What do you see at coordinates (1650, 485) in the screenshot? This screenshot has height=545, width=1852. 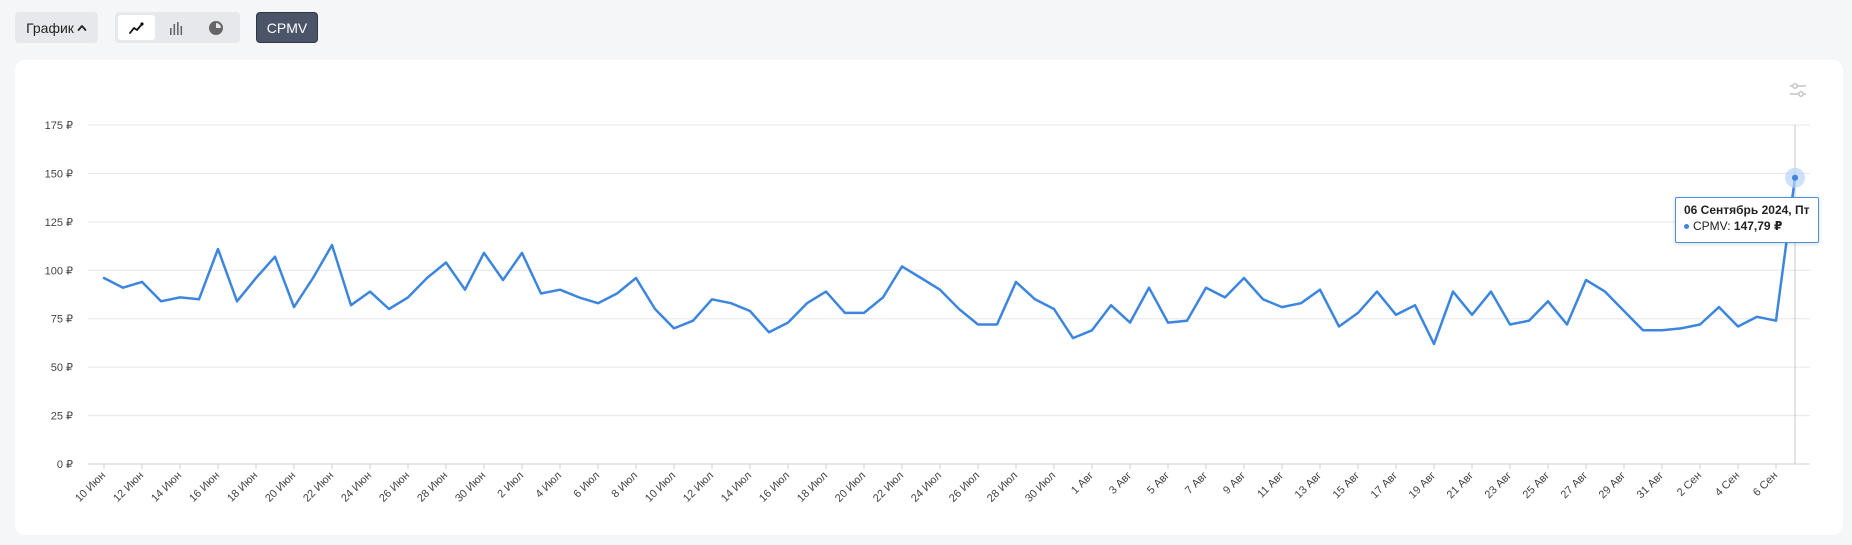 I see `x-tick-label: 31 Авг` at bounding box center [1650, 485].